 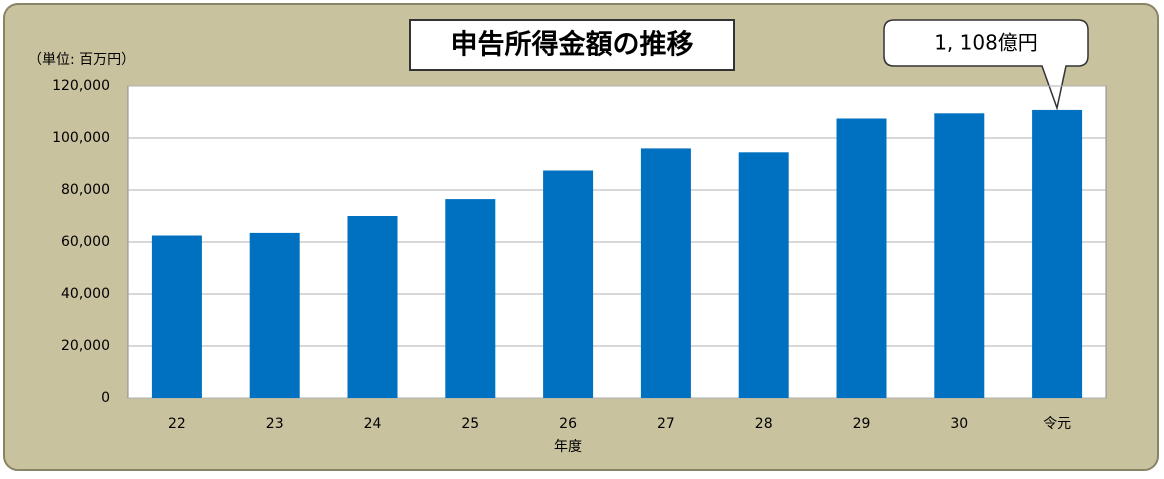 What do you see at coordinates (764, 424) in the screenshot?
I see `x-tick-label: 28` at bounding box center [764, 424].